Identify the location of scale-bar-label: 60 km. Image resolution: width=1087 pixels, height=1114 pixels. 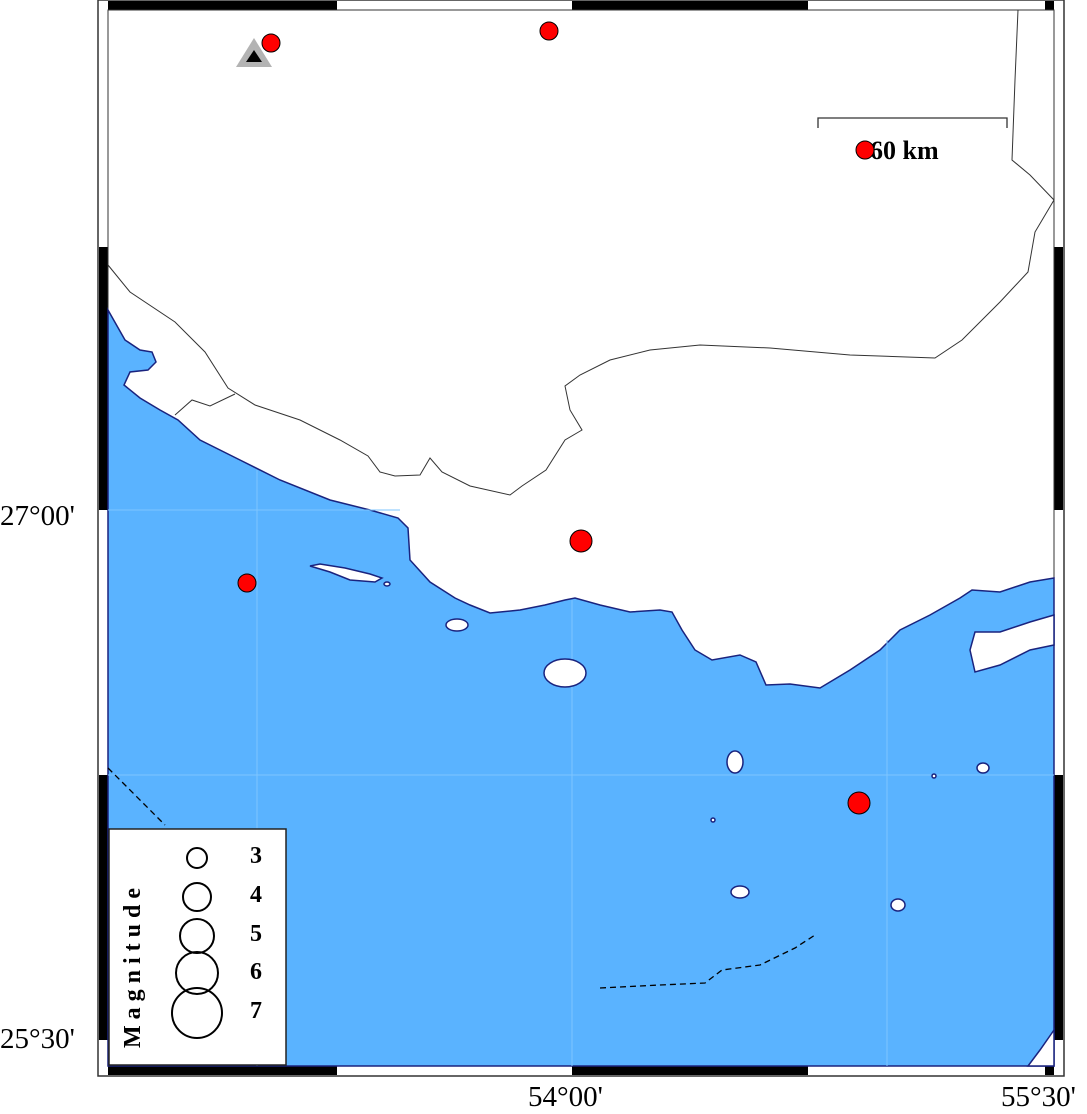
(904, 150).